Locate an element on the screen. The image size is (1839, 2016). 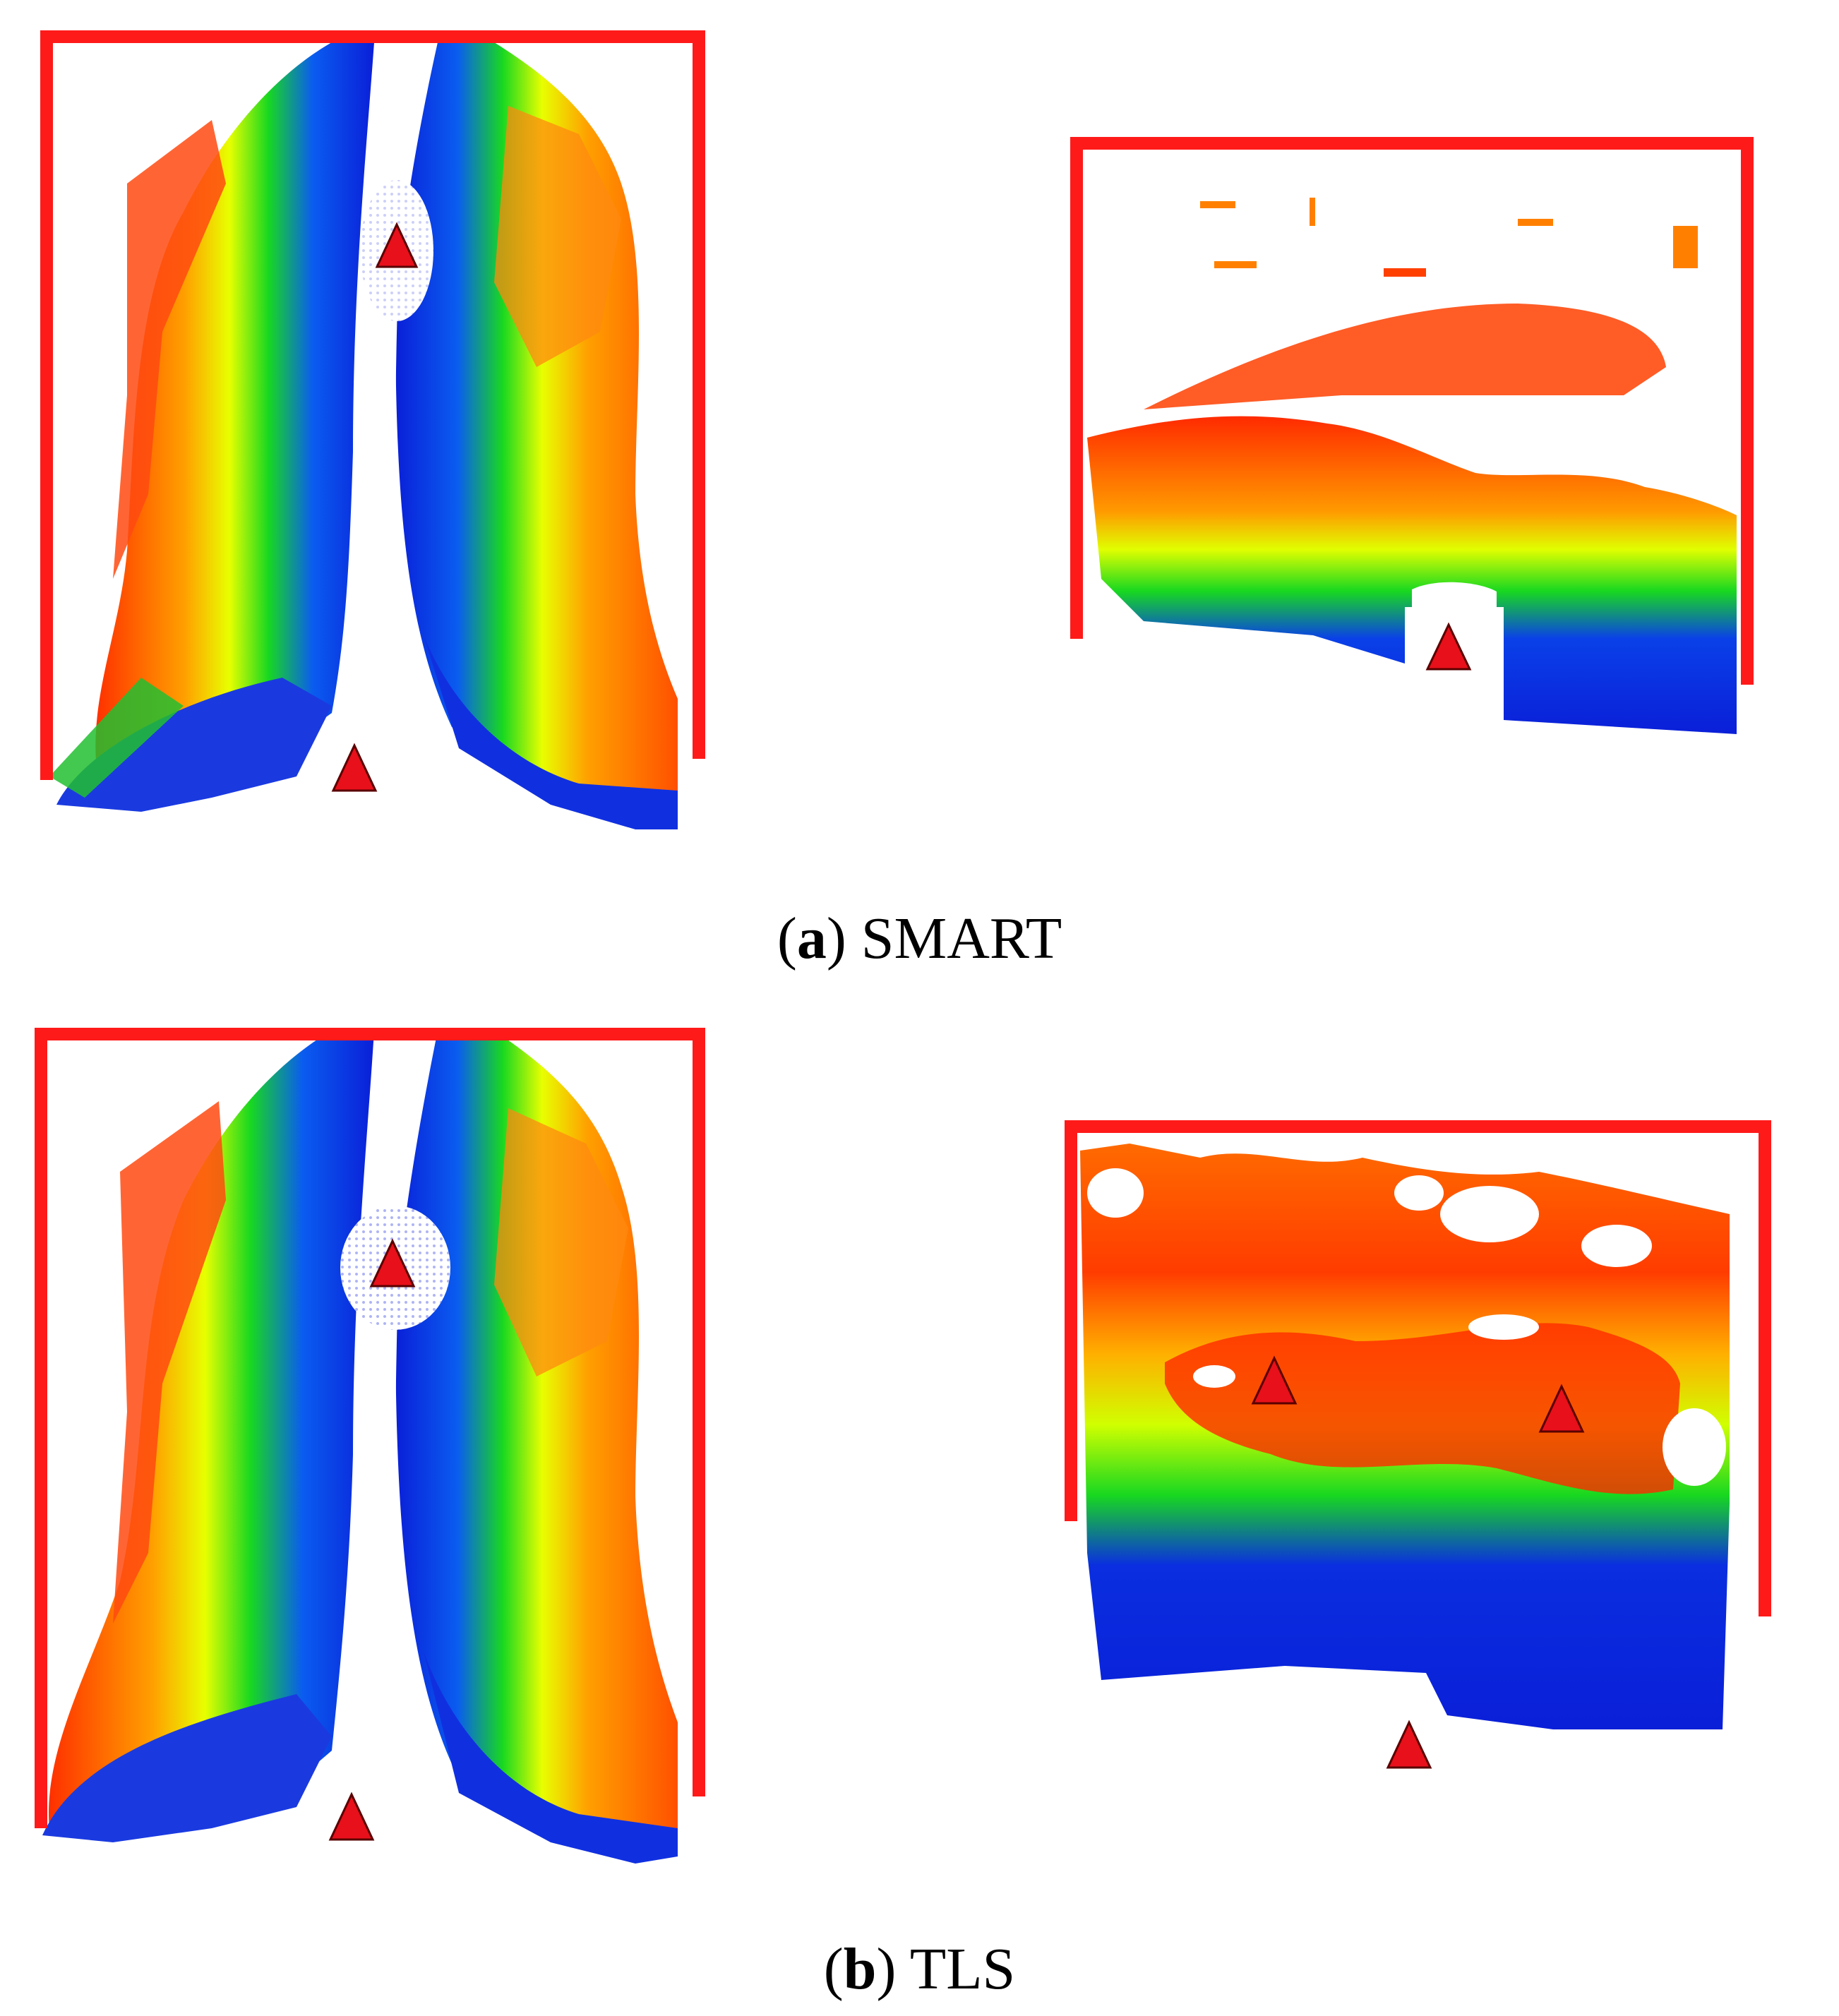
panel-a-top-view is located at coordinates (372, 430).